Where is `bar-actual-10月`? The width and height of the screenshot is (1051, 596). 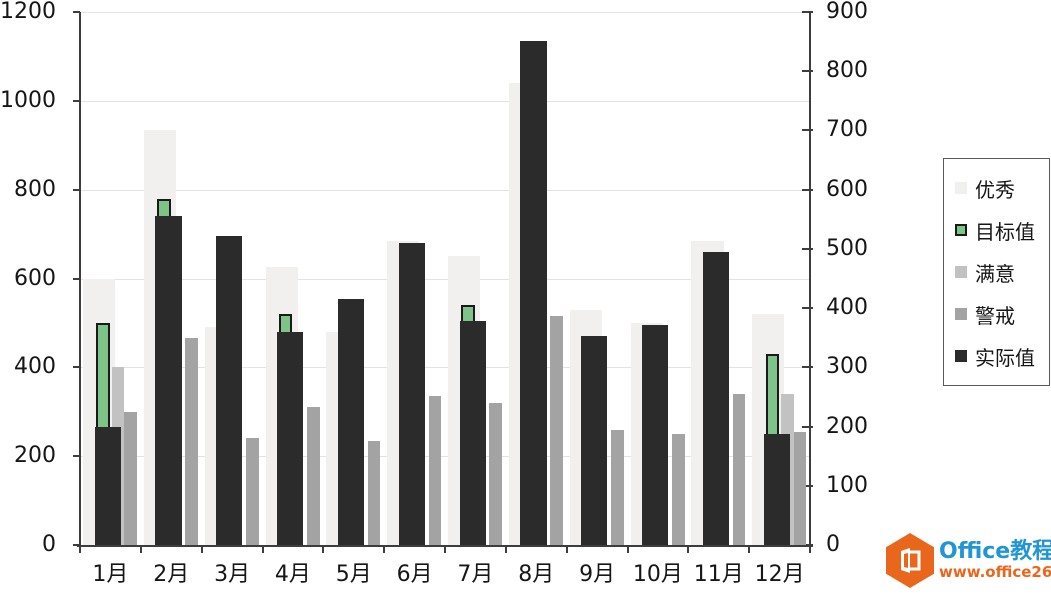
bar-actual-10月 is located at coordinates (655, 435).